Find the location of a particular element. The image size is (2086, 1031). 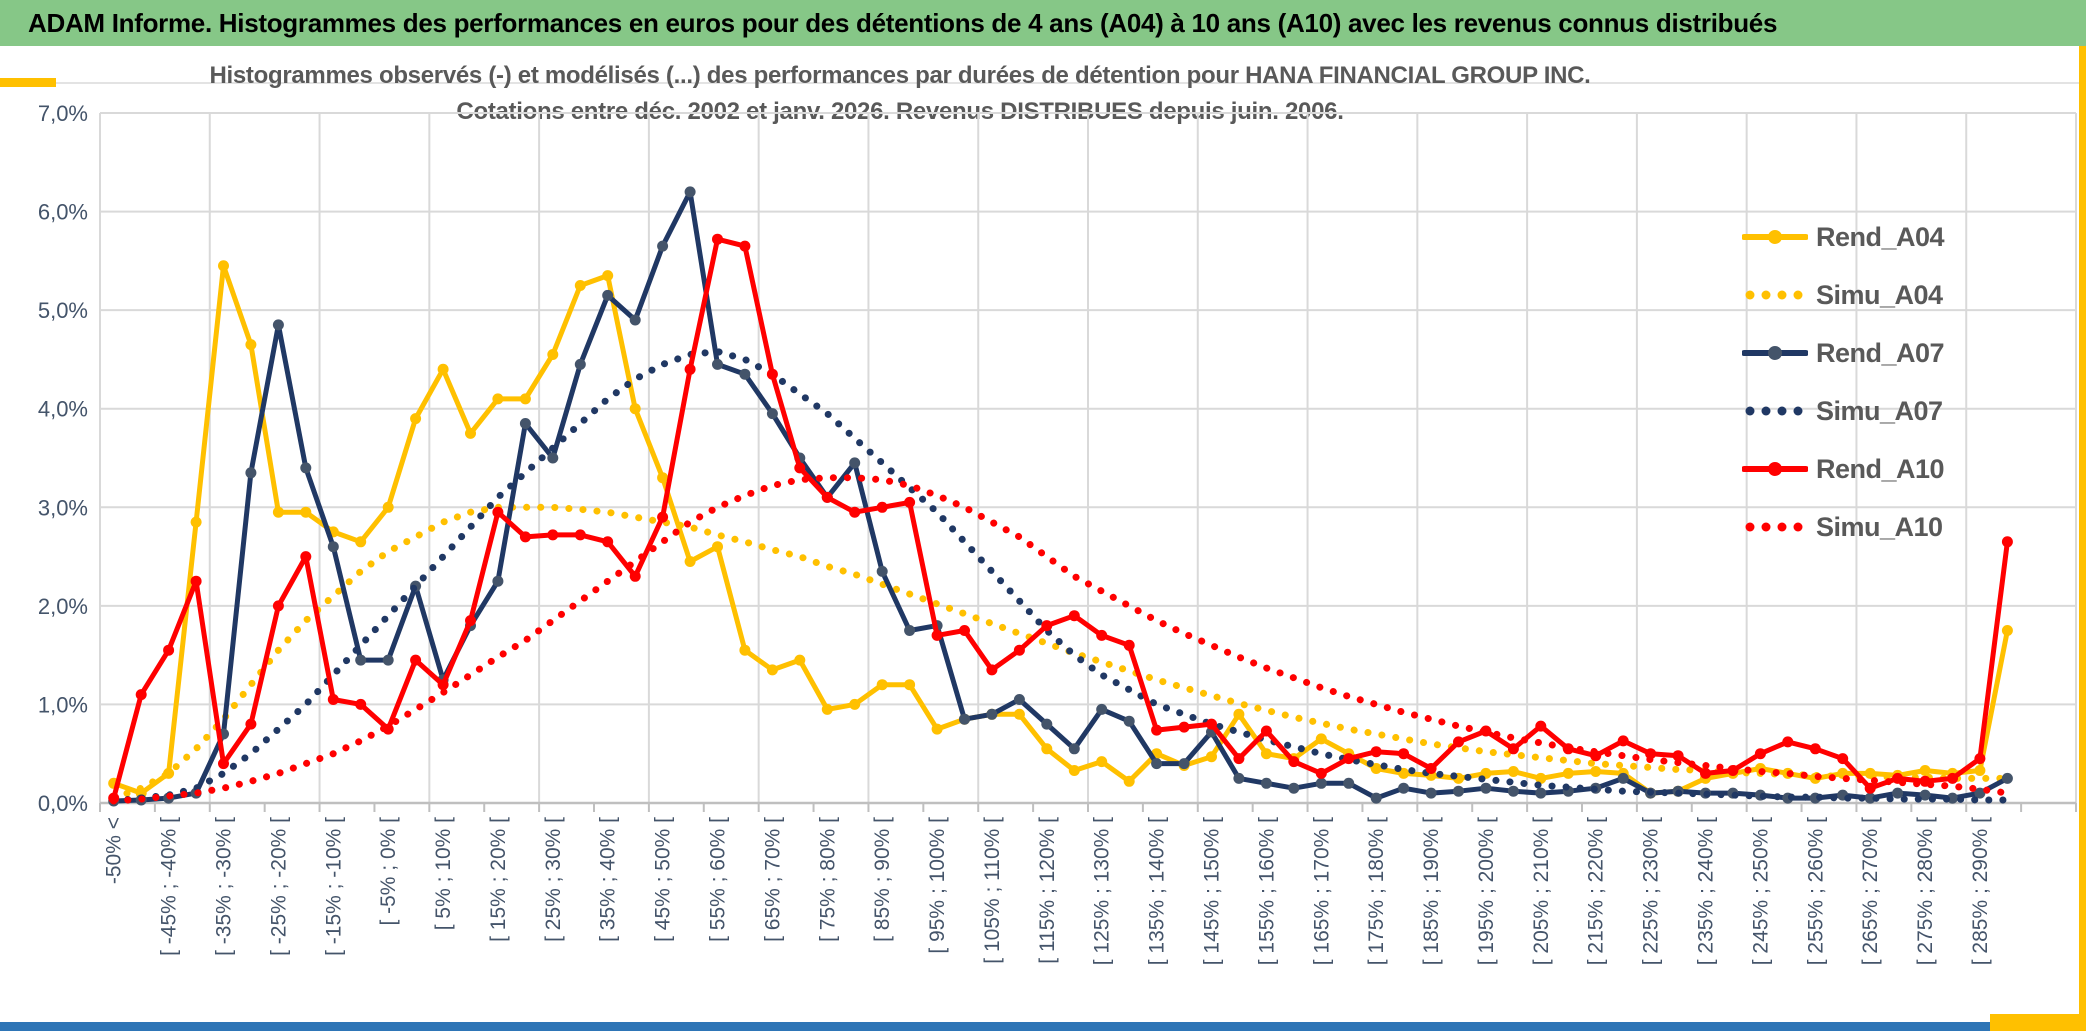

x-axis-tick-label: [ 215% ; 220% [ is located at coordinates (1596, 891).